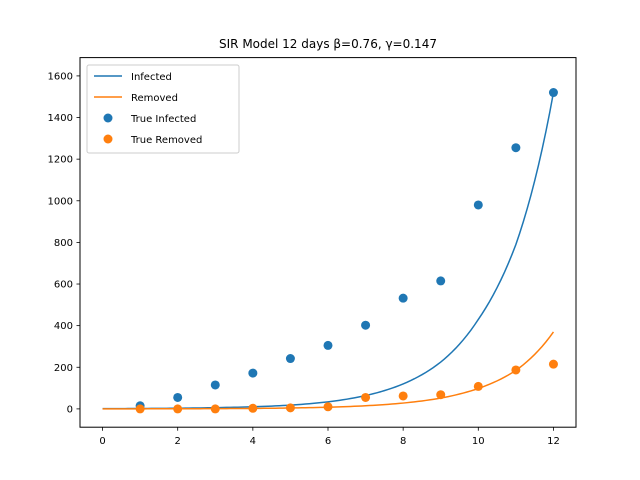 The height and width of the screenshot is (480, 640). What do you see at coordinates (151, 77) in the screenshot?
I see `legend-label-infected: Infected` at bounding box center [151, 77].